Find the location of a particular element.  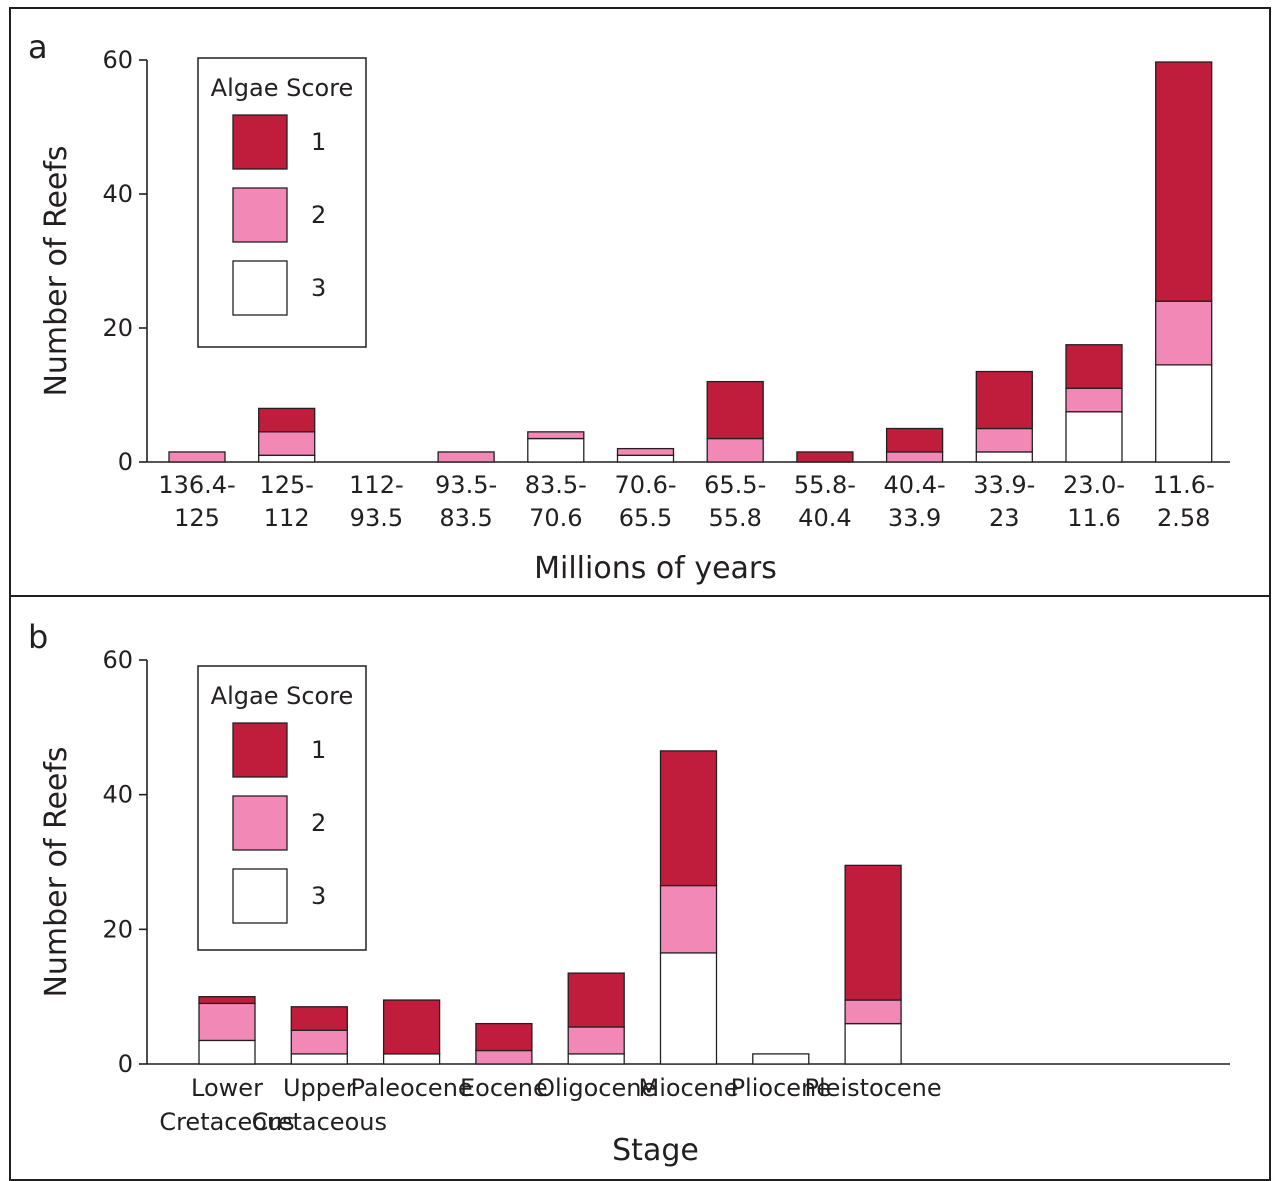

x-tick-label: 112- is located at coordinates (376, 485).